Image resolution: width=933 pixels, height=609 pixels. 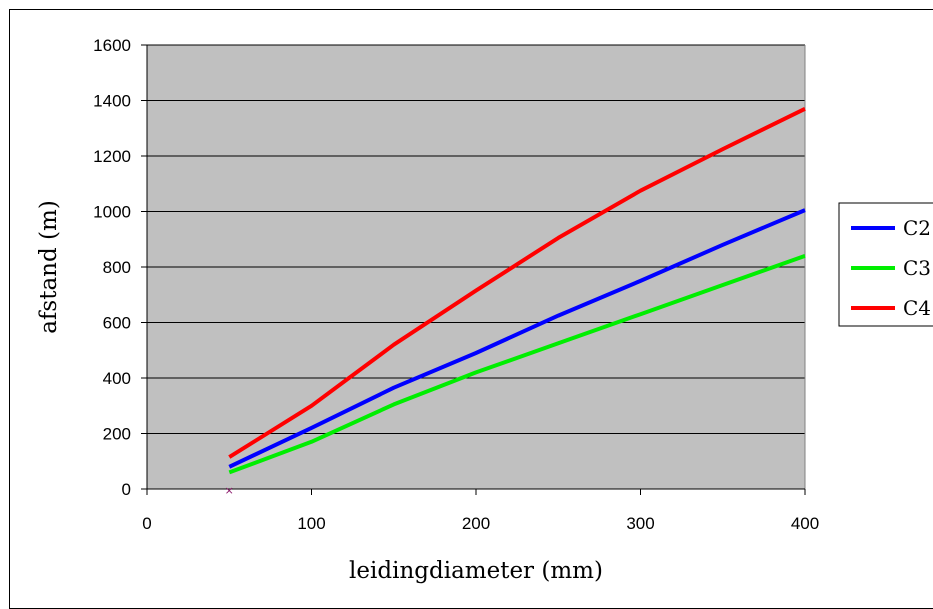 What do you see at coordinates (112, 45) in the screenshot?
I see `y-tick-label: 1600` at bounding box center [112, 45].